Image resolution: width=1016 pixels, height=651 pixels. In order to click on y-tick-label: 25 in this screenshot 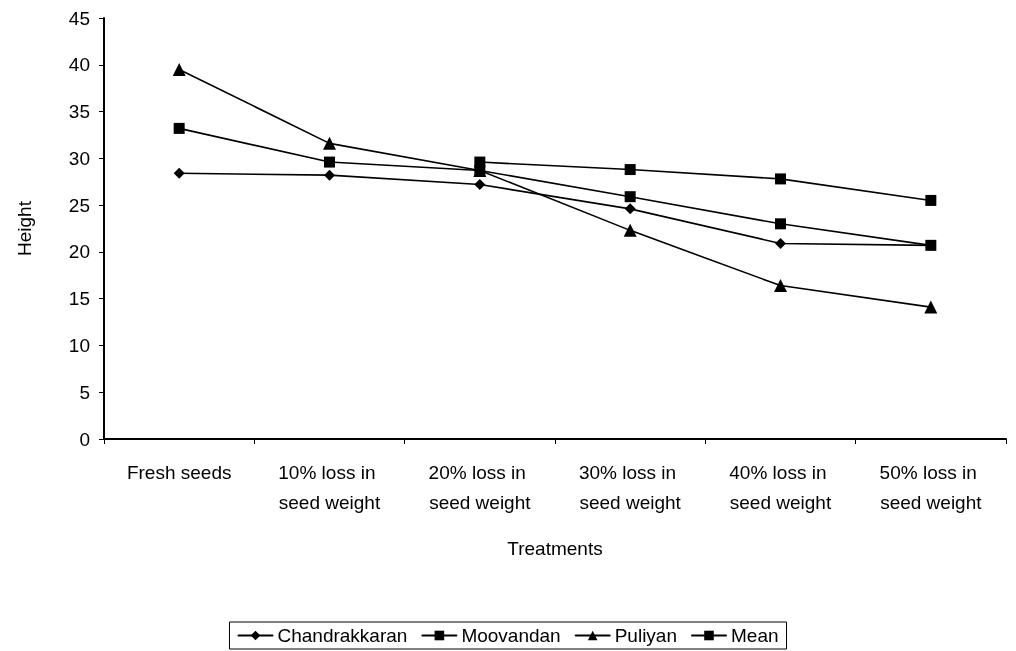, I will do `click(79, 205)`.